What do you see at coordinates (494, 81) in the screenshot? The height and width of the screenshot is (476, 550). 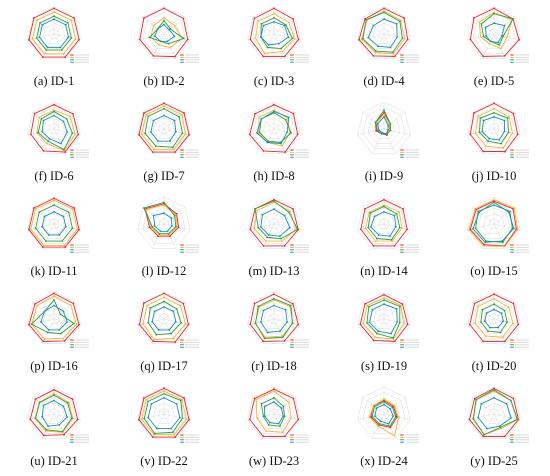 I see `panel-caption: (e) ID-5` at bounding box center [494, 81].